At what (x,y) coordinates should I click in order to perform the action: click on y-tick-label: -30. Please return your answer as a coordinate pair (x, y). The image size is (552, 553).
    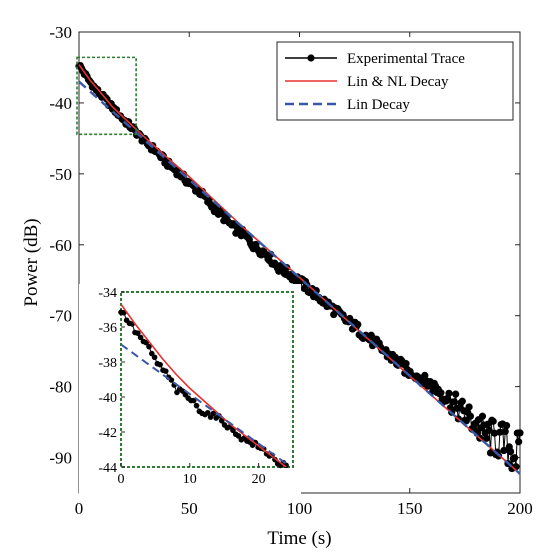
    Looking at the image, I should click on (60, 32).